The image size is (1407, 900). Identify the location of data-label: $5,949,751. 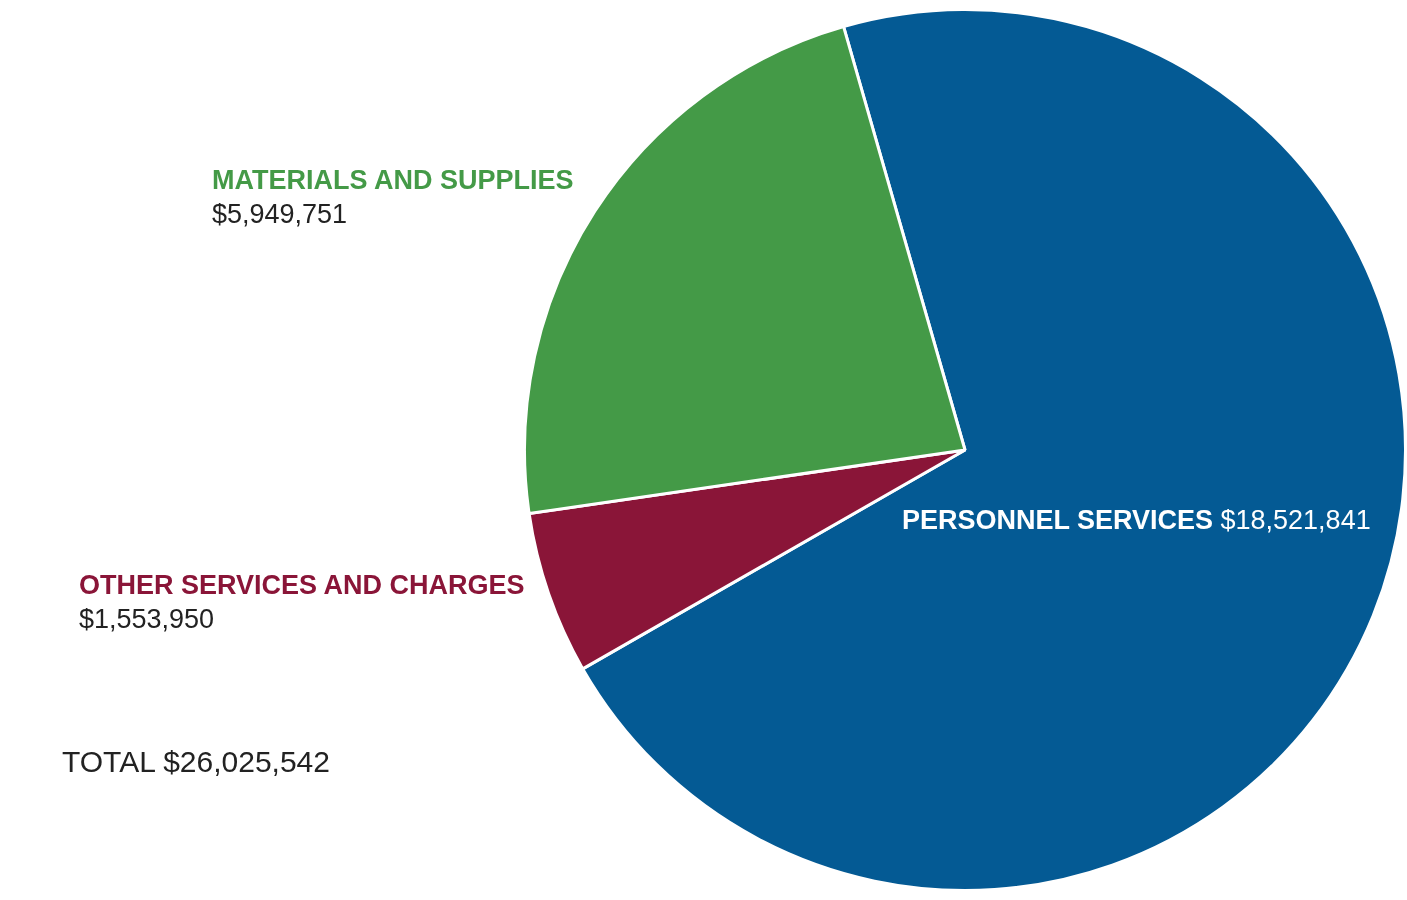
(279, 214).